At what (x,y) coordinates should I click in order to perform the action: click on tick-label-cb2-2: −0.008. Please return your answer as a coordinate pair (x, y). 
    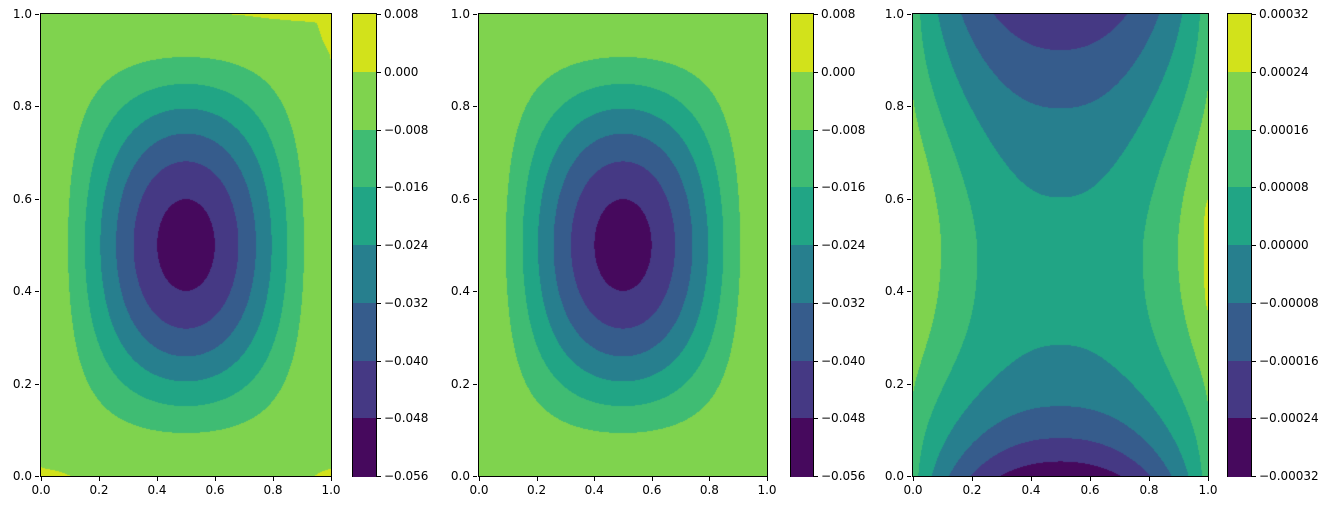
    Looking at the image, I should click on (843, 129).